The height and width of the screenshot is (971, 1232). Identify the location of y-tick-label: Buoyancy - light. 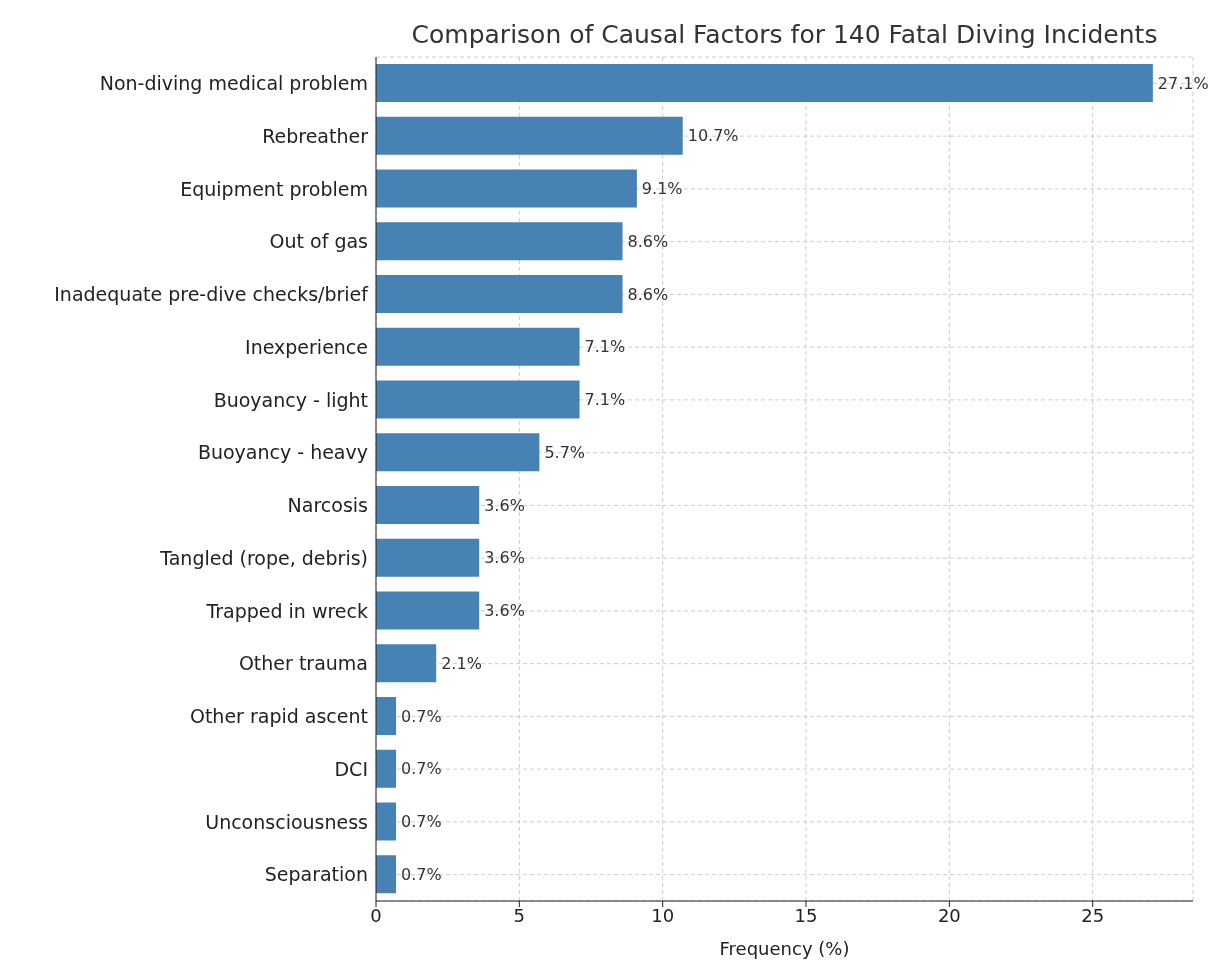
(290, 399).